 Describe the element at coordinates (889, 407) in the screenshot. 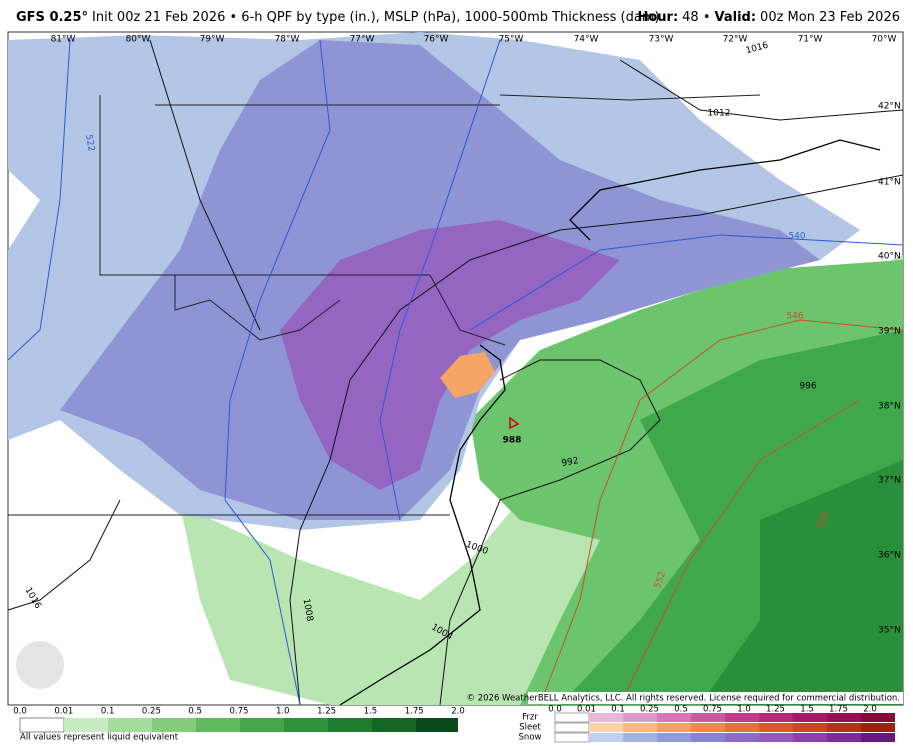

I see `latitude-label: 38°N` at that location.